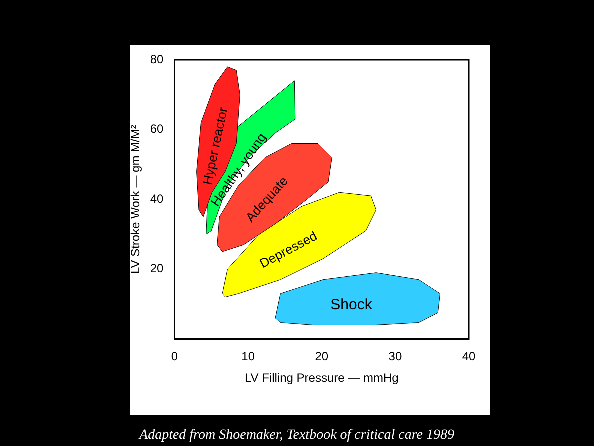 This screenshot has height=446, width=594. I want to click on y-axis-title: LV Stroke Work — gm M/M², so click(135, 199).